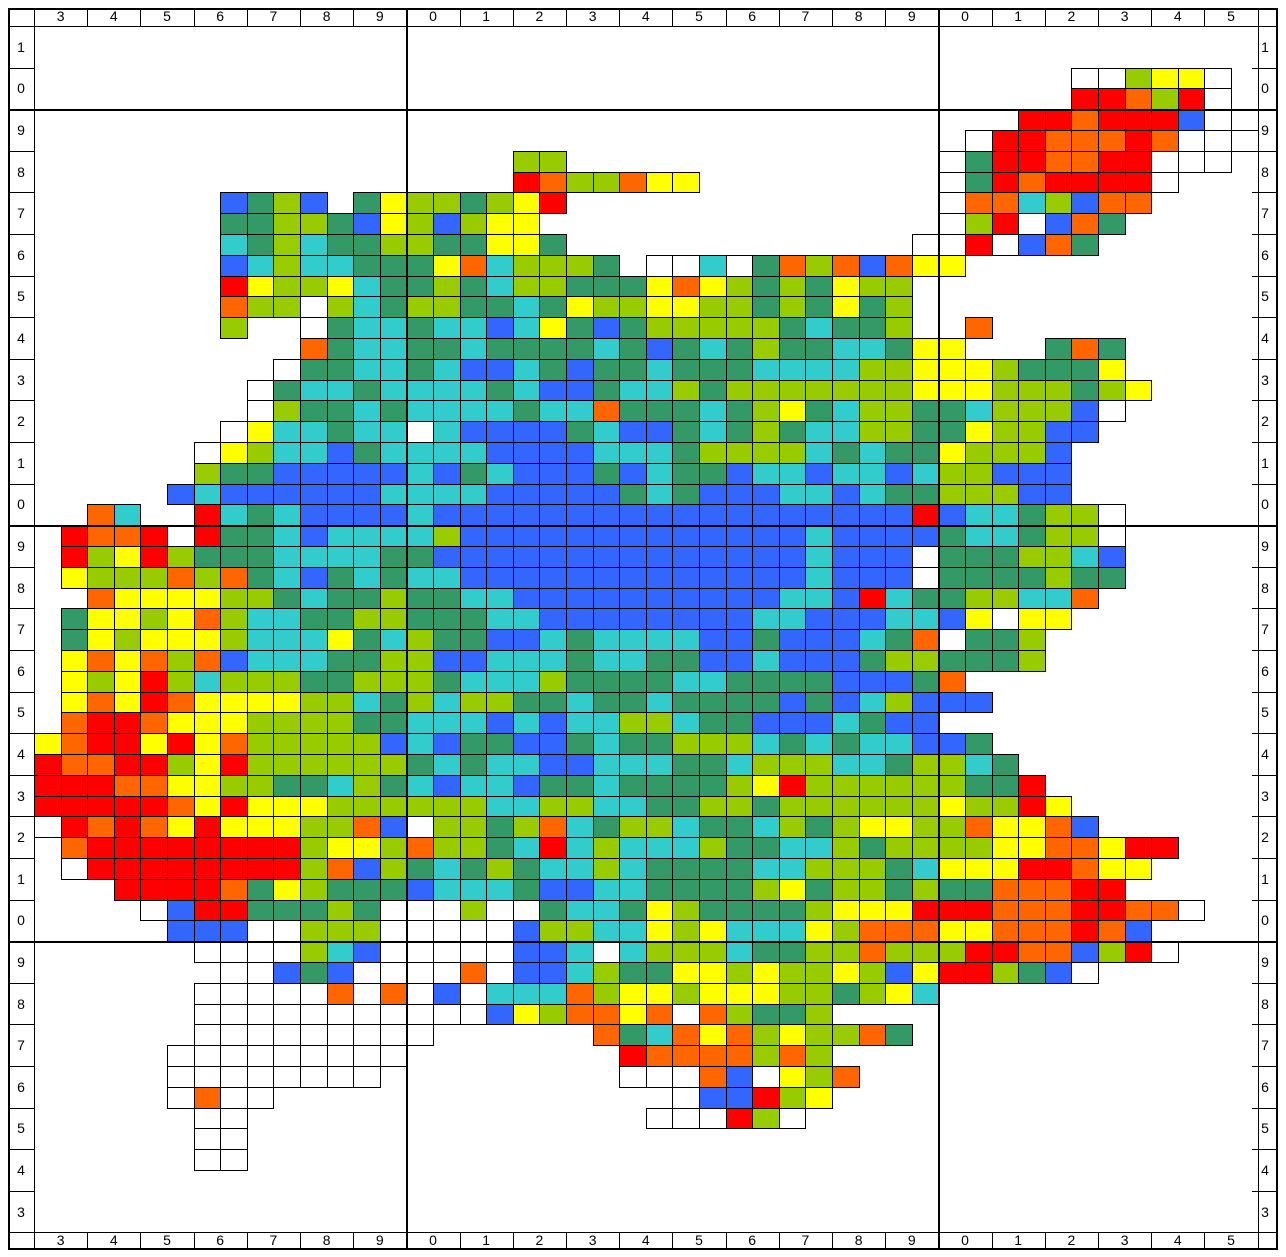 This screenshot has width=1286, height=1257. Describe the element at coordinates (113, 16) in the screenshot. I see `col-label-top: 4` at that location.